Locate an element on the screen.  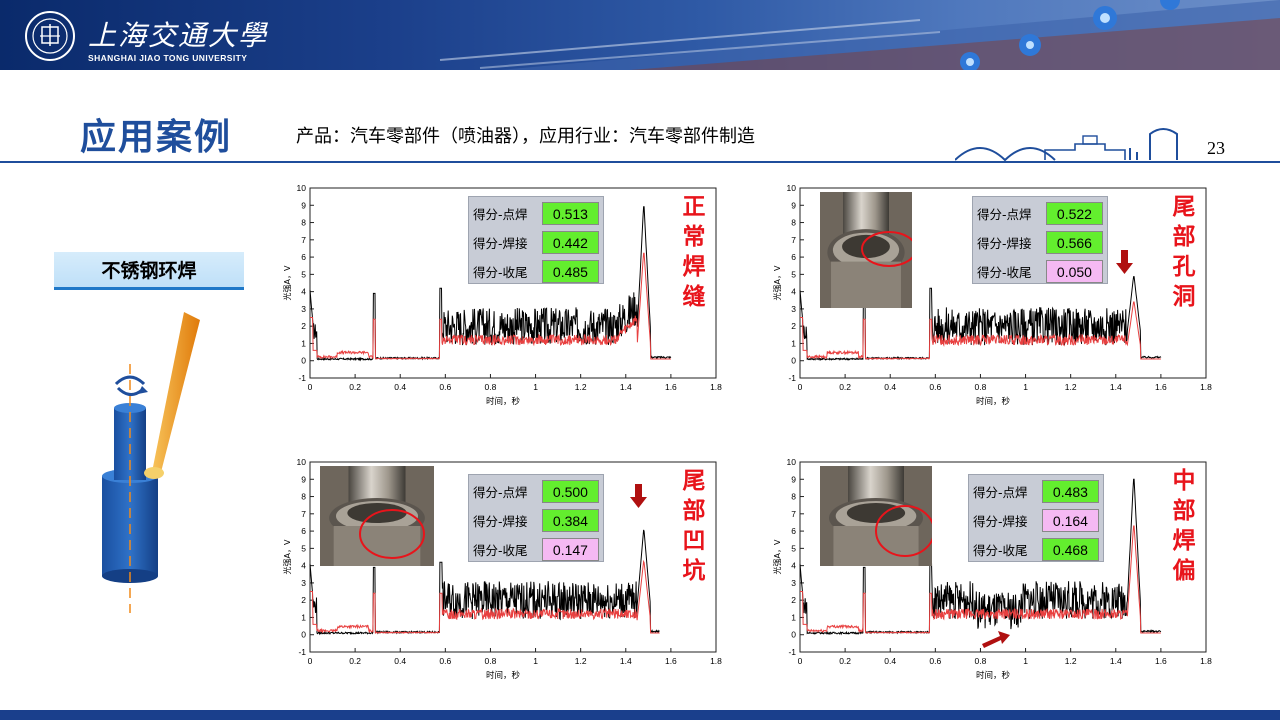
defect-type-label: 正常焊缝 is located at coordinates (694, 252).